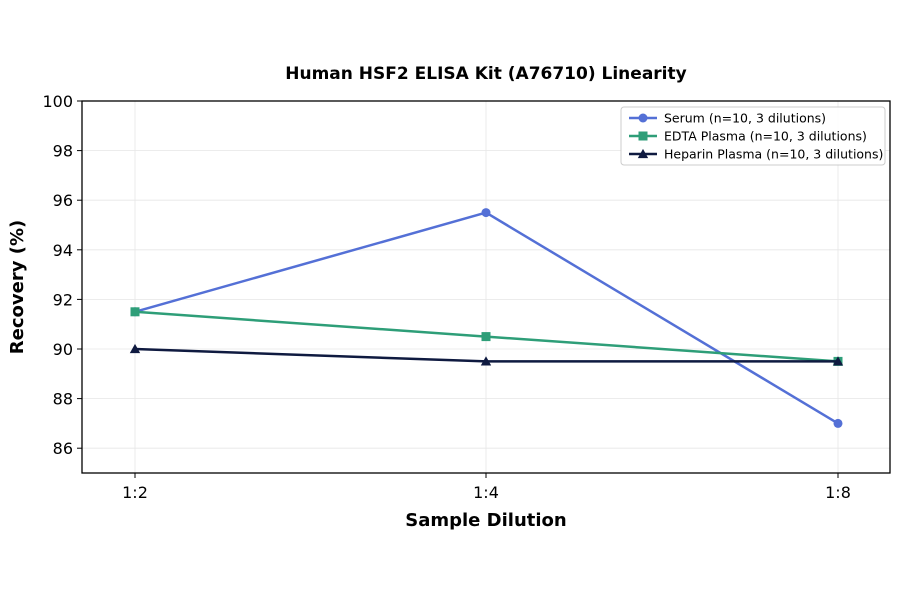 Image resolution: width=900 pixels, height=594 pixels. I want to click on series-square, so click(486, 336).